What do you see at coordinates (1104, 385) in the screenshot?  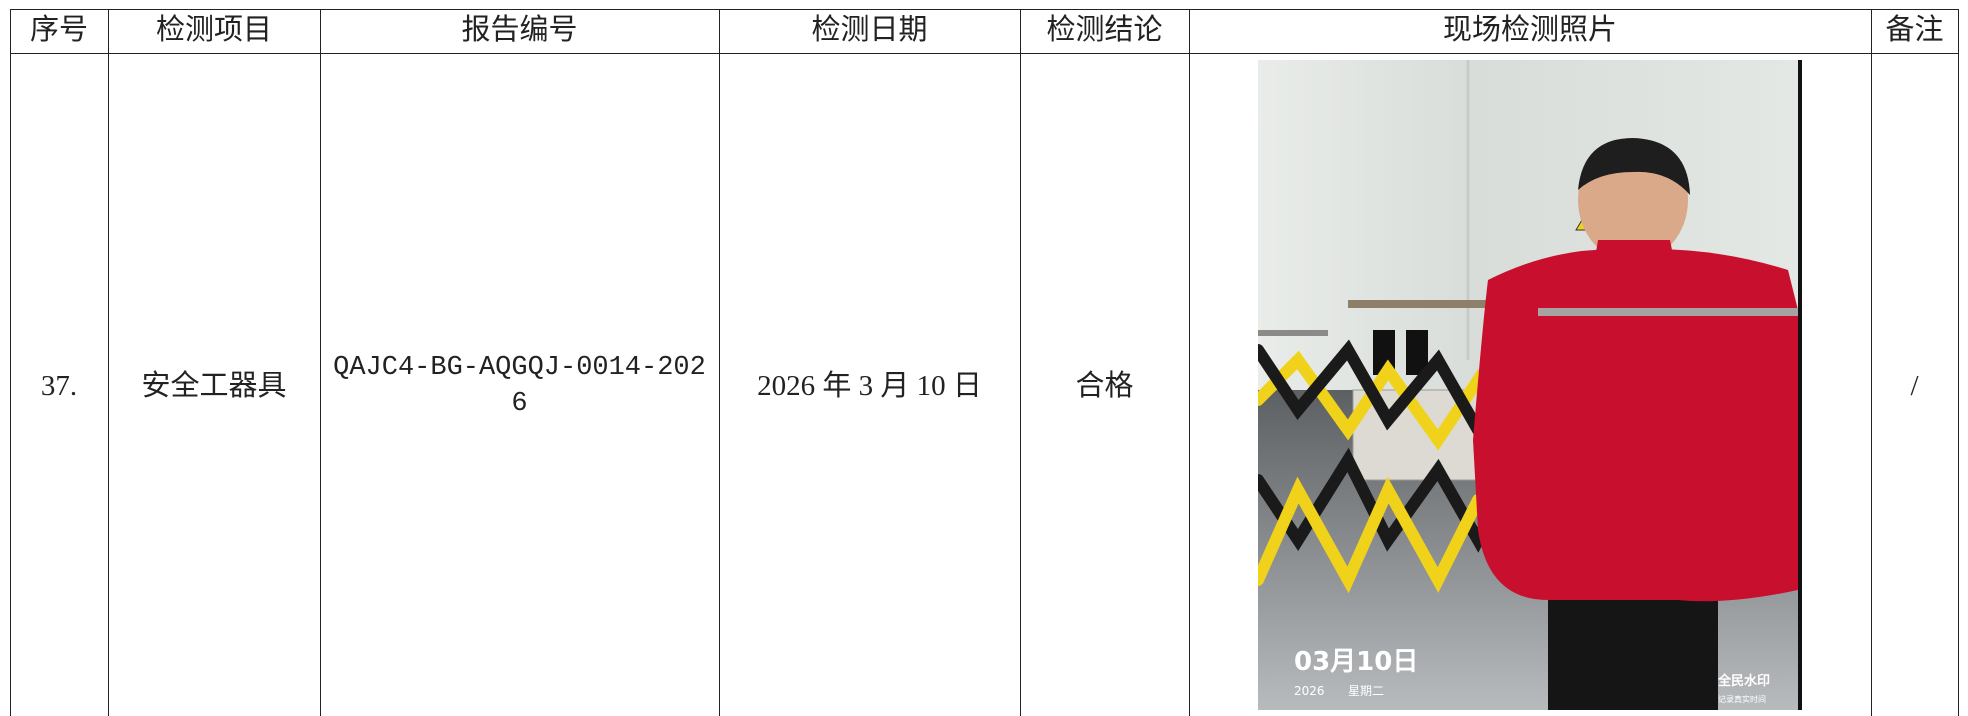 I see `table-cell: 合格` at bounding box center [1104, 385].